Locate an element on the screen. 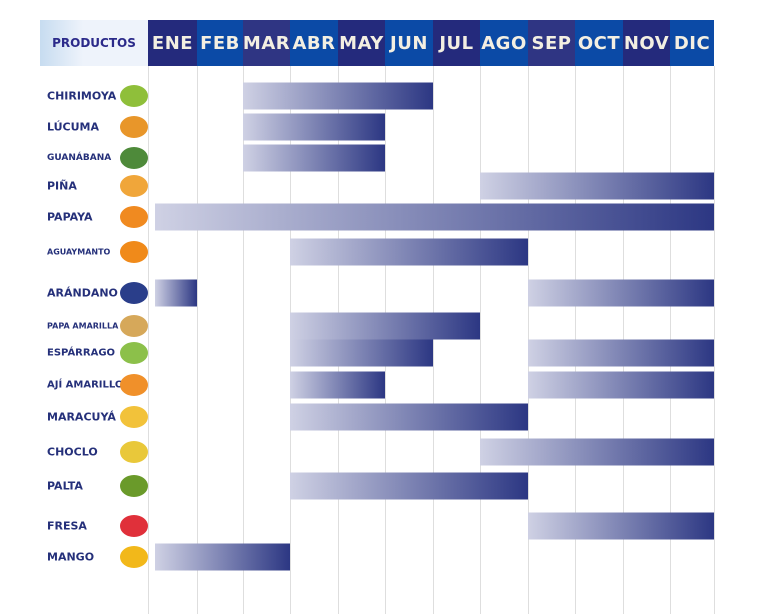 This screenshot has width=768, height=614. products-header-label: PRODUCTOS is located at coordinates (94, 43).